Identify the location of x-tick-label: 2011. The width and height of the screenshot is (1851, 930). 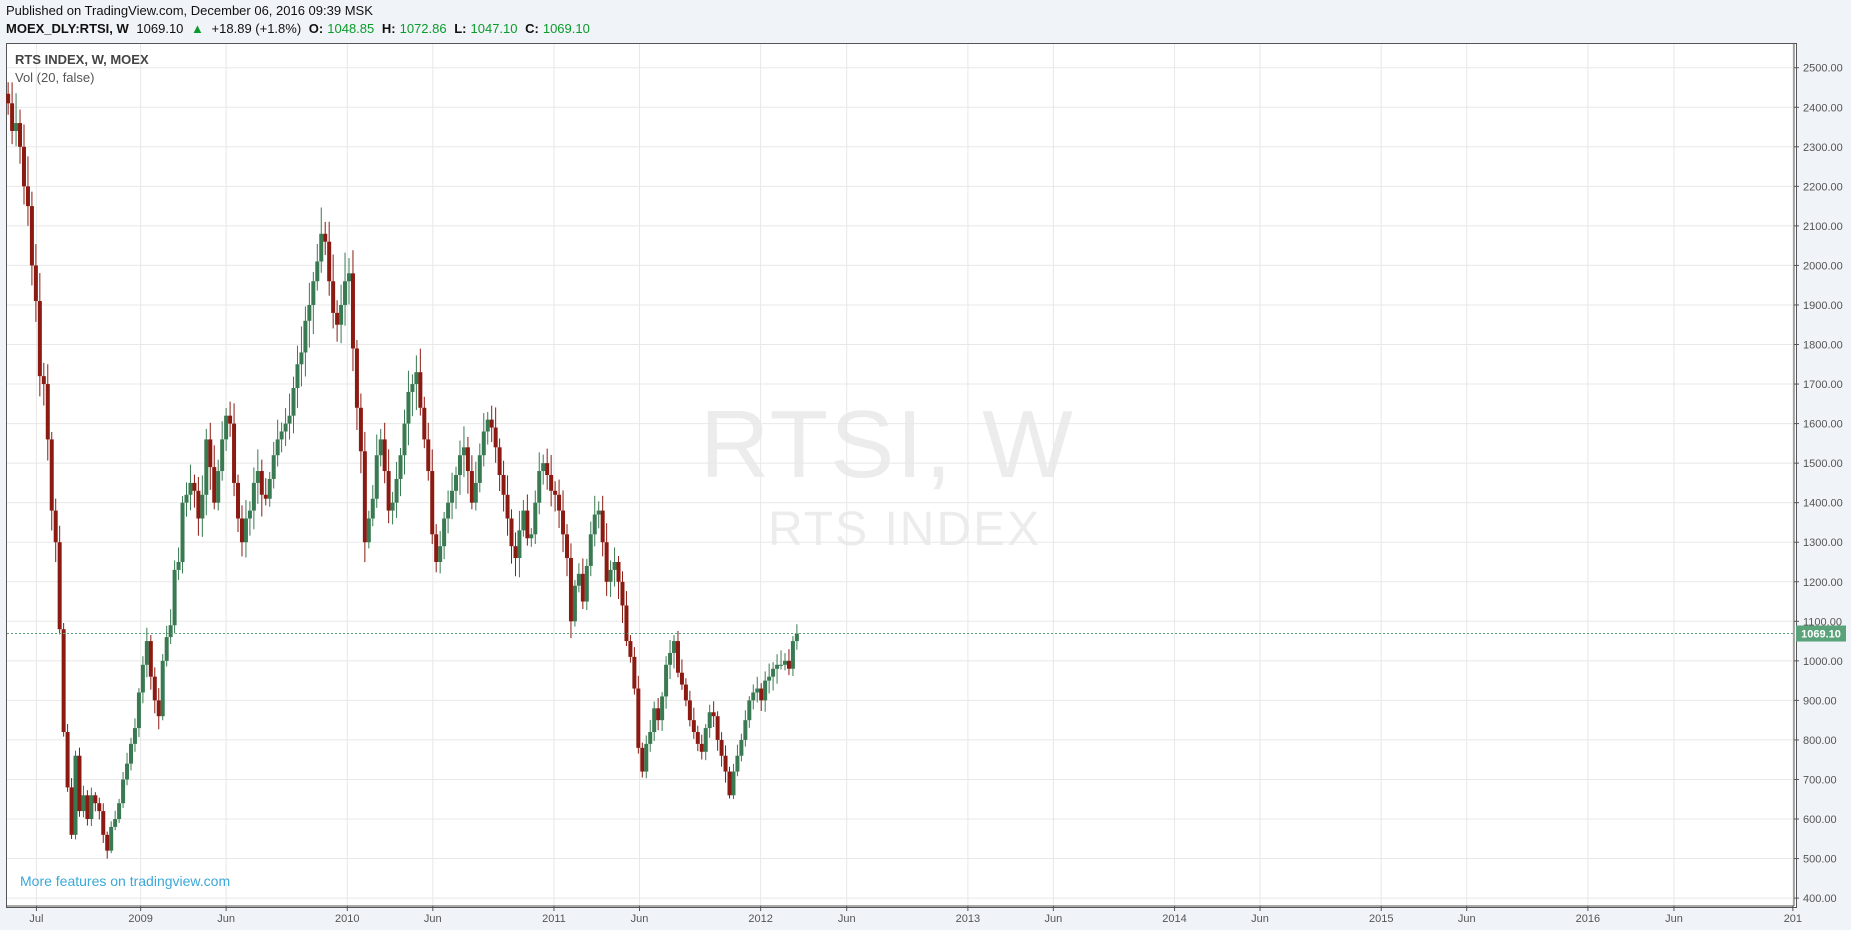
(554, 919).